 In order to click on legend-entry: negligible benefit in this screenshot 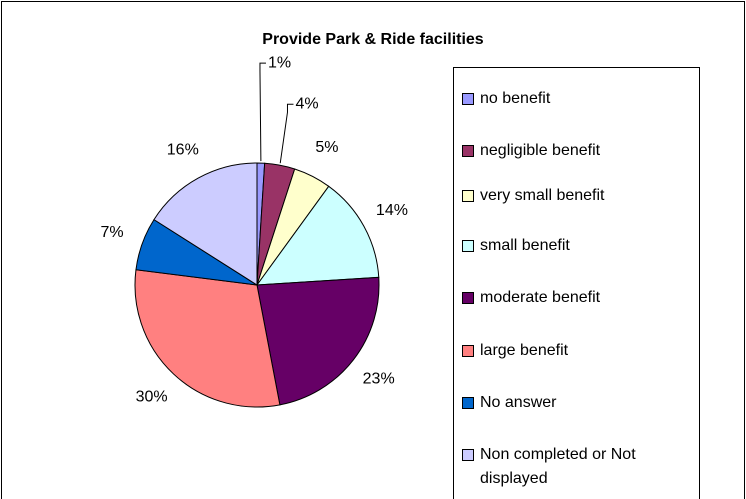, I will do `click(574, 151)`.